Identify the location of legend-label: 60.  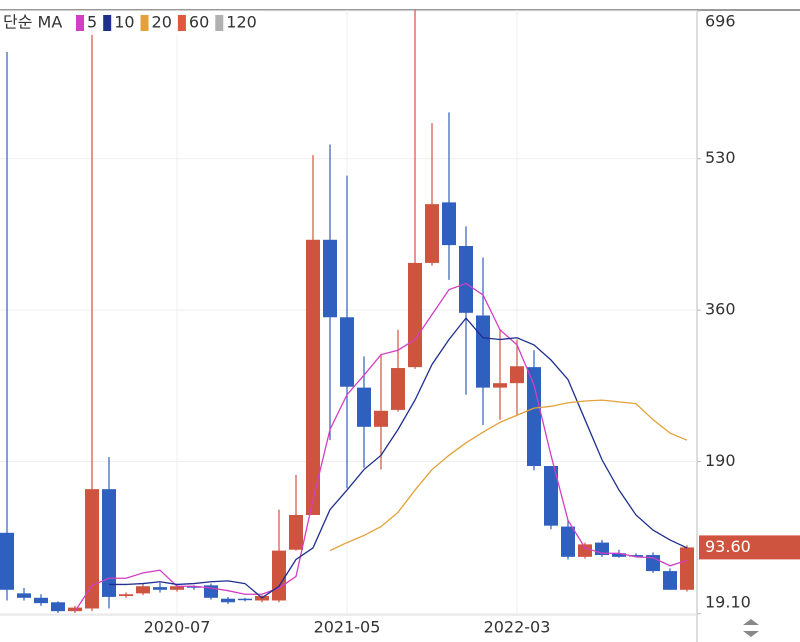
(199, 22).